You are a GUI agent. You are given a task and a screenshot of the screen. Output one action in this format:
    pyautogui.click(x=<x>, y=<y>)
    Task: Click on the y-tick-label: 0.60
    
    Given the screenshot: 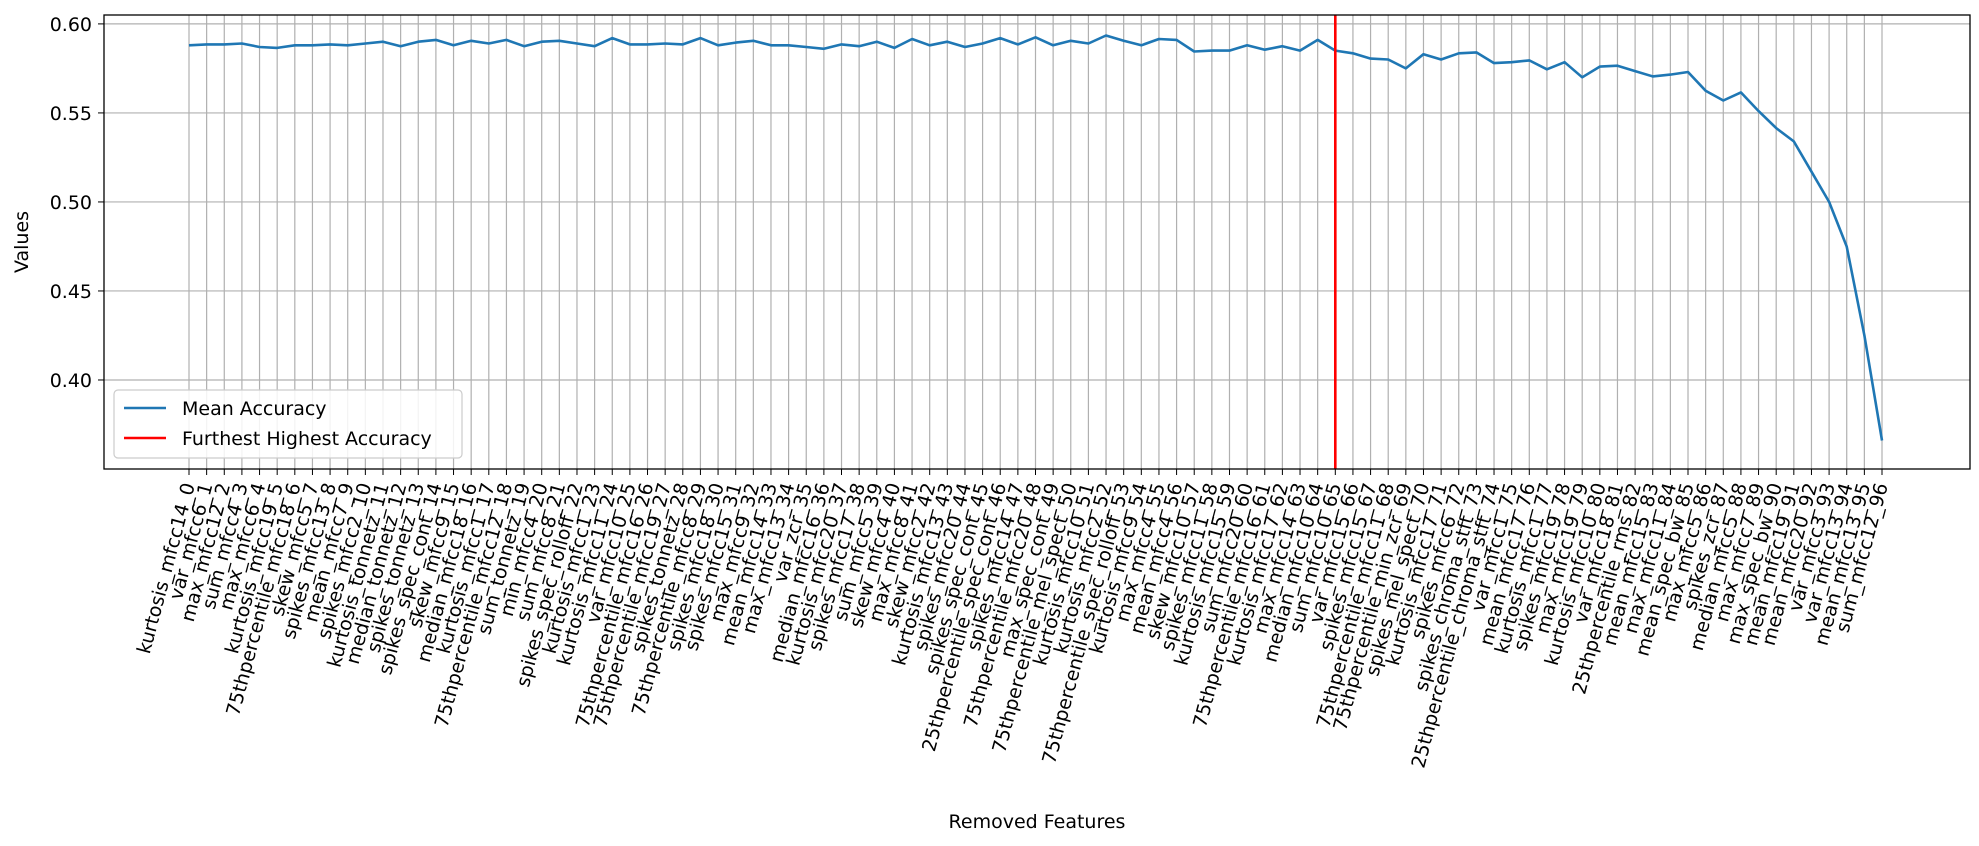 What is the action you would take?
    pyautogui.click(x=71, y=25)
    